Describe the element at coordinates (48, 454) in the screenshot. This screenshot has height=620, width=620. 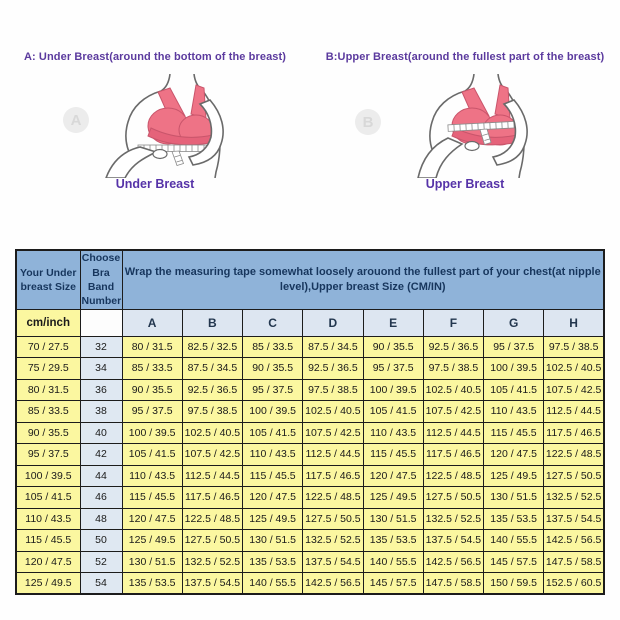
I see `under-breast-value-cell: 95 / 37.5` at that location.